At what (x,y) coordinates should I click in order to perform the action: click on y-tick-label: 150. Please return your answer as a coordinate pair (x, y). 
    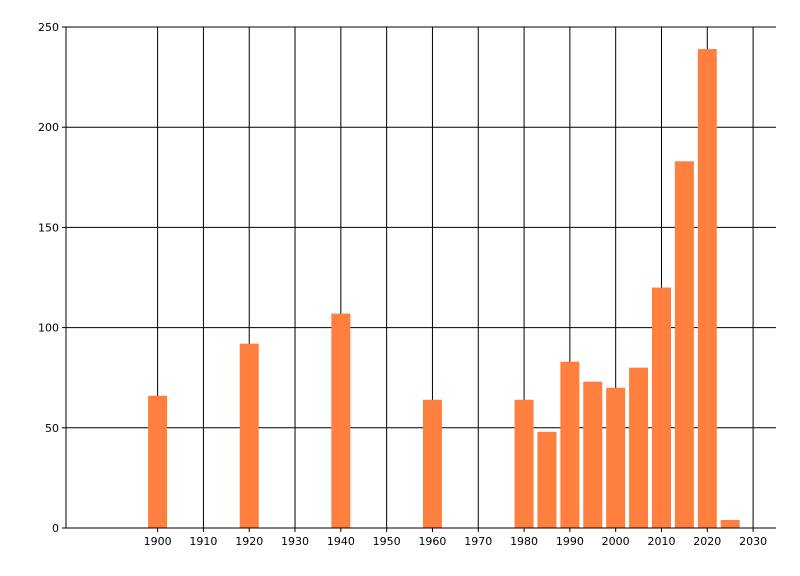
    Looking at the image, I should click on (48, 227).